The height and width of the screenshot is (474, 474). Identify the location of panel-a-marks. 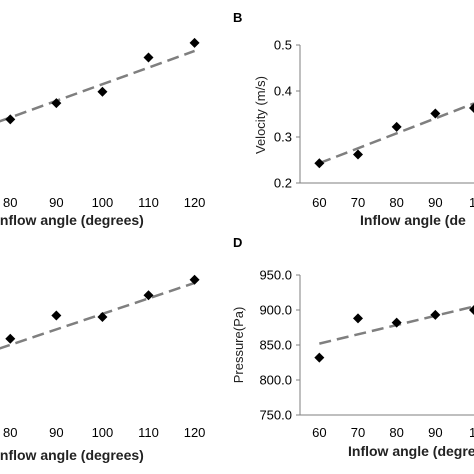
(100, 81).